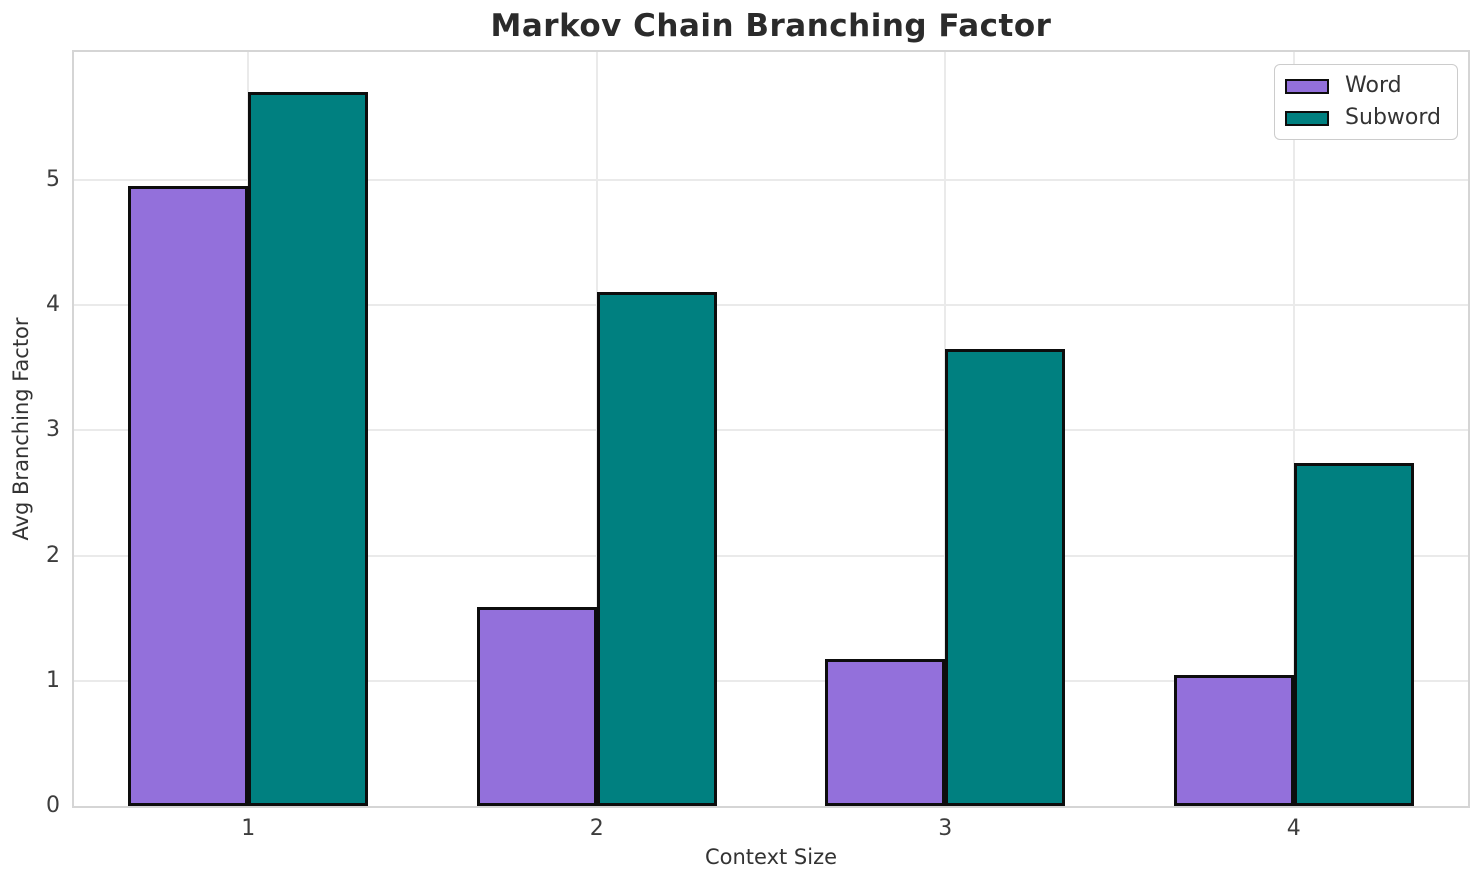 The image size is (1483, 885). I want to click on x-tick-label: 1, so click(248, 828).